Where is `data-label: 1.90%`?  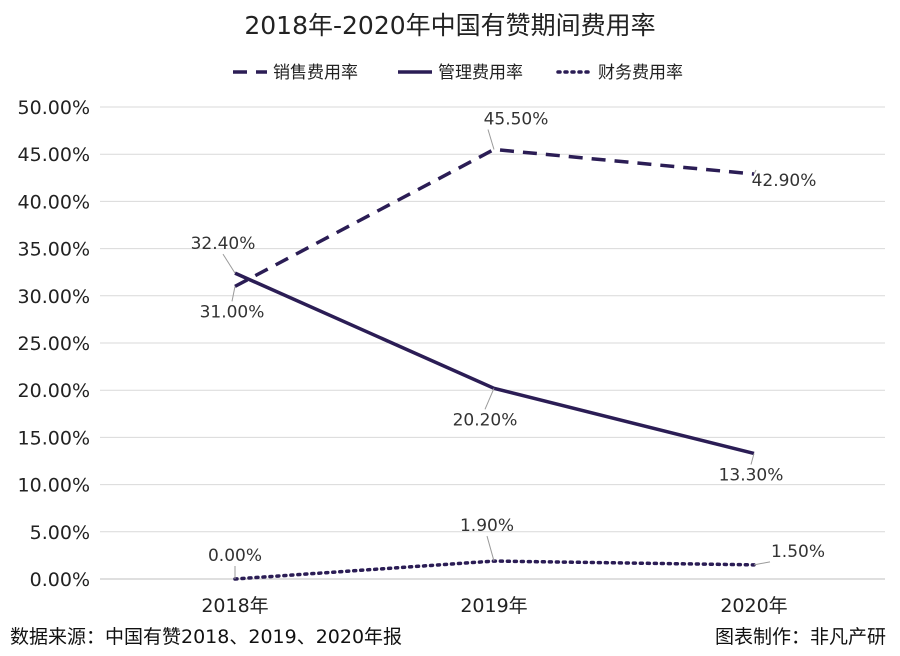
data-label: 1.90% is located at coordinates (487, 526).